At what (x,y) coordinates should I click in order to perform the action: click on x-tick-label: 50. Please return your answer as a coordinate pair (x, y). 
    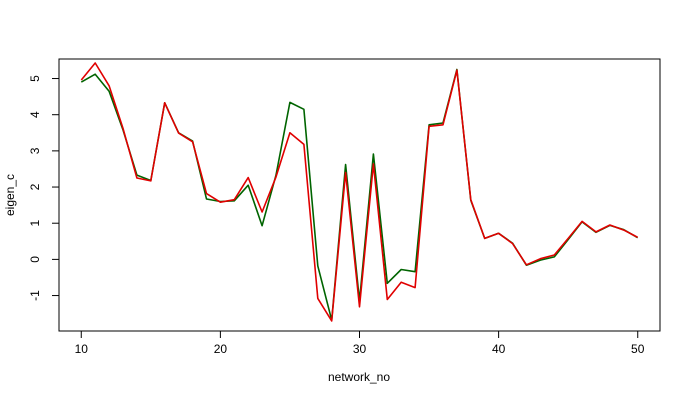
    Looking at the image, I should click on (638, 349).